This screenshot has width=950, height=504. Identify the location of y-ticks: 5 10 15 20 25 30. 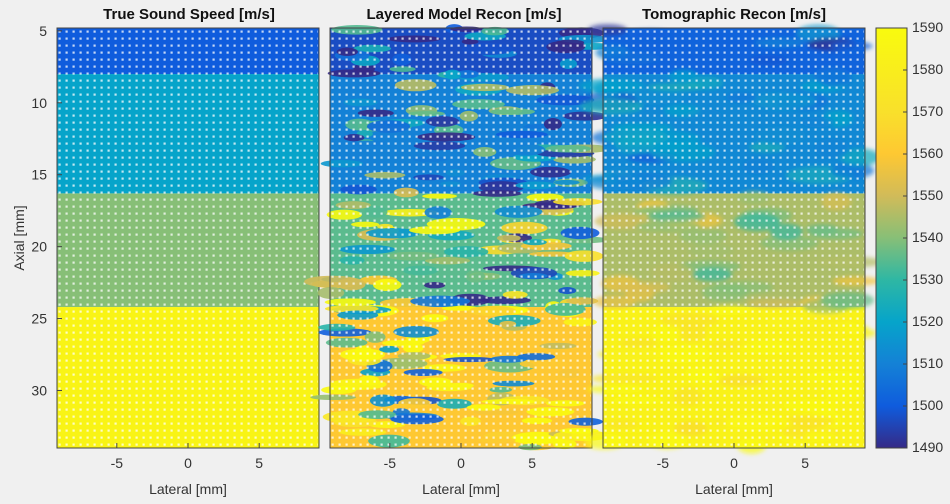
(46, 210).